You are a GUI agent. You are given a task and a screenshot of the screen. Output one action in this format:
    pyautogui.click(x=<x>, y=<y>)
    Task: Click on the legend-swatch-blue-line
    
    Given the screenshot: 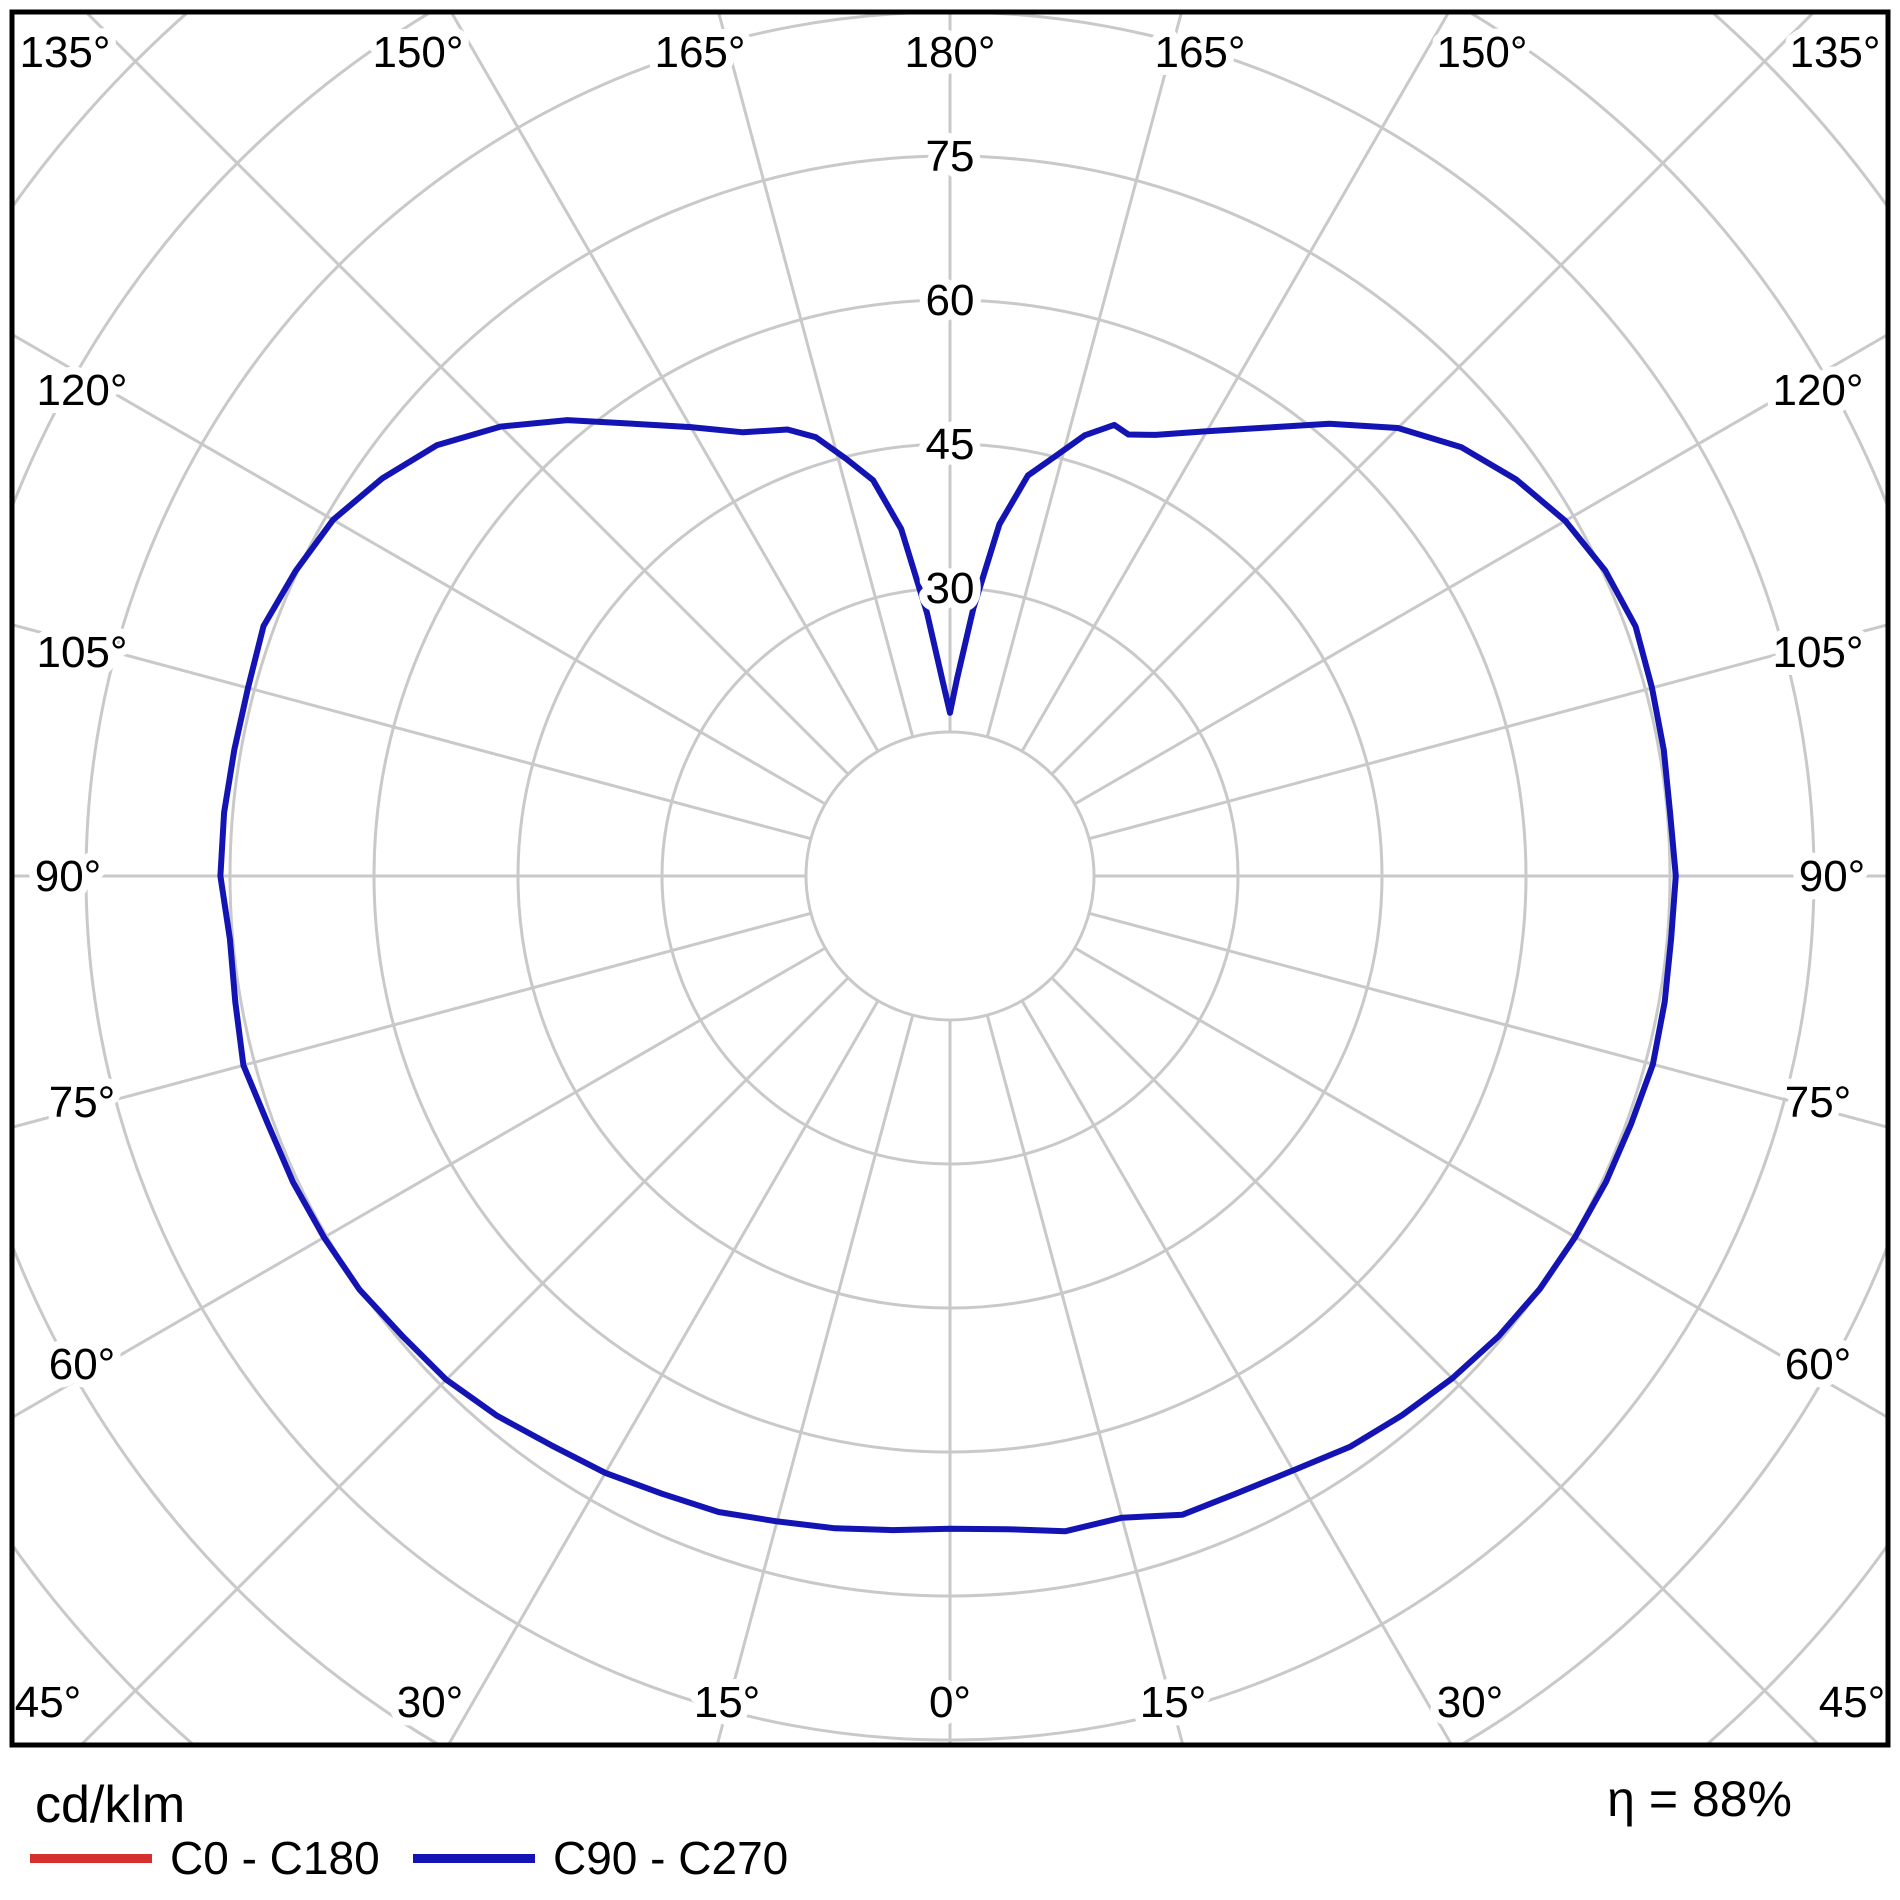 What is the action you would take?
    pyautogui.click(x=474, y=1858)
    